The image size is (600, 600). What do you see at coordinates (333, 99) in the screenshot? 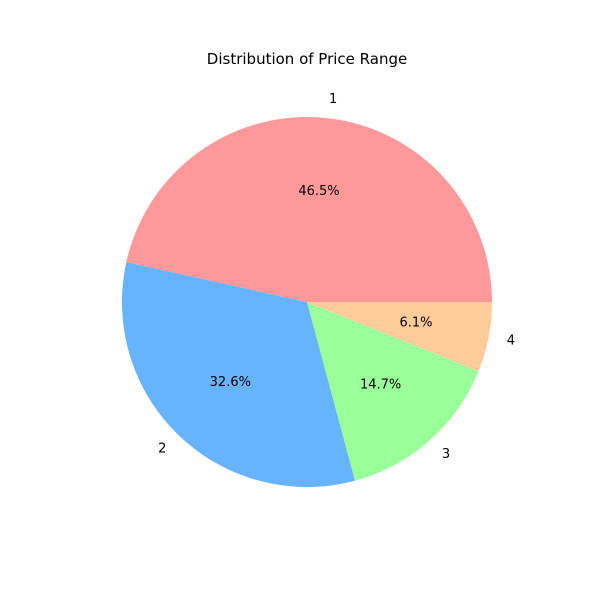
I see `category-label-1: 1` at bounding box center [333, 99].